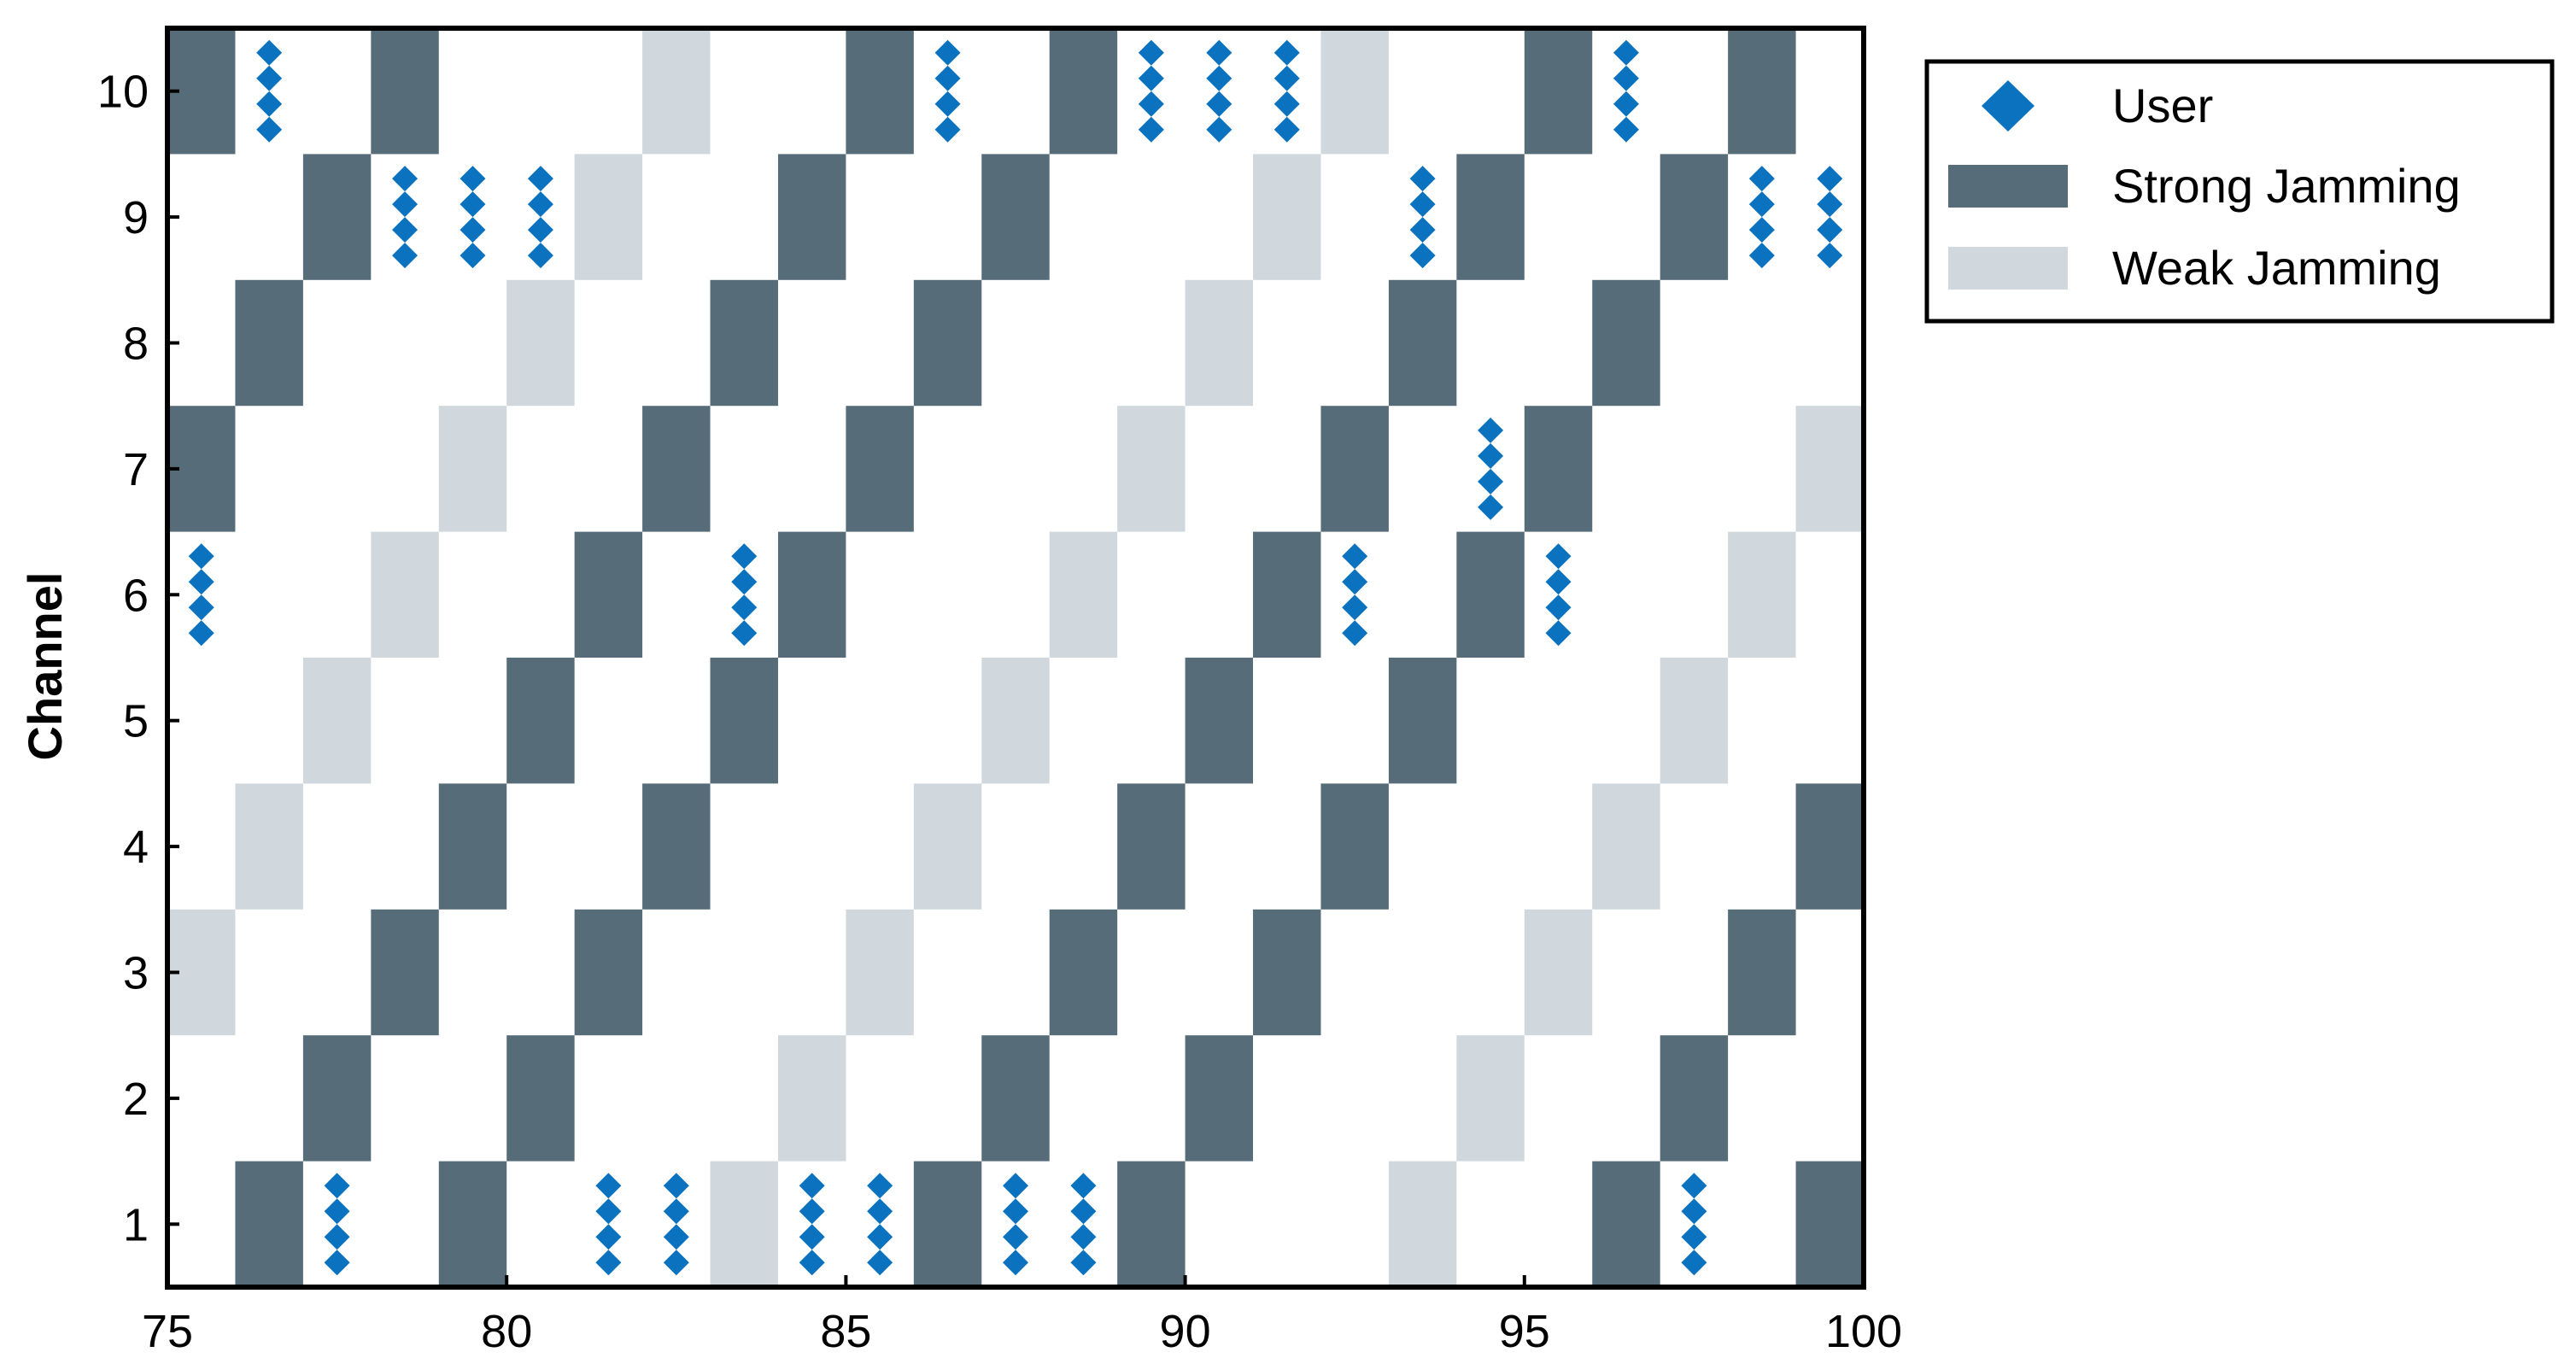 The height and width of the screenshot is (1358, 2576). What do you see at coordinates (506, 1332) in the screenshot?
I see `x-tick-label: 80` at bounding box center [506, 1332].